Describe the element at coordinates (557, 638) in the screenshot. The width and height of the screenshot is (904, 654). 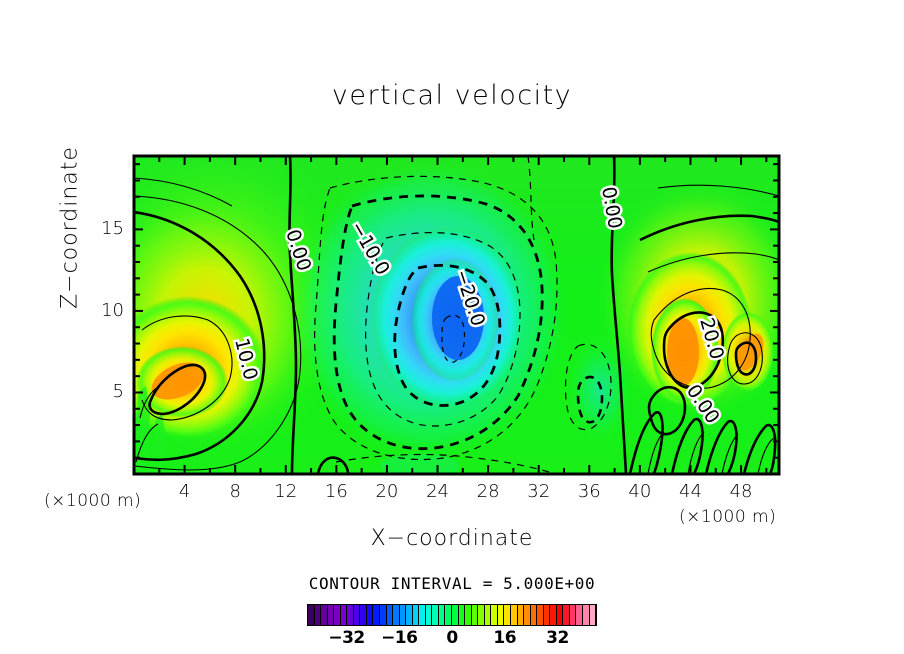
I see `colorbar-tick-label: 32` at that location.